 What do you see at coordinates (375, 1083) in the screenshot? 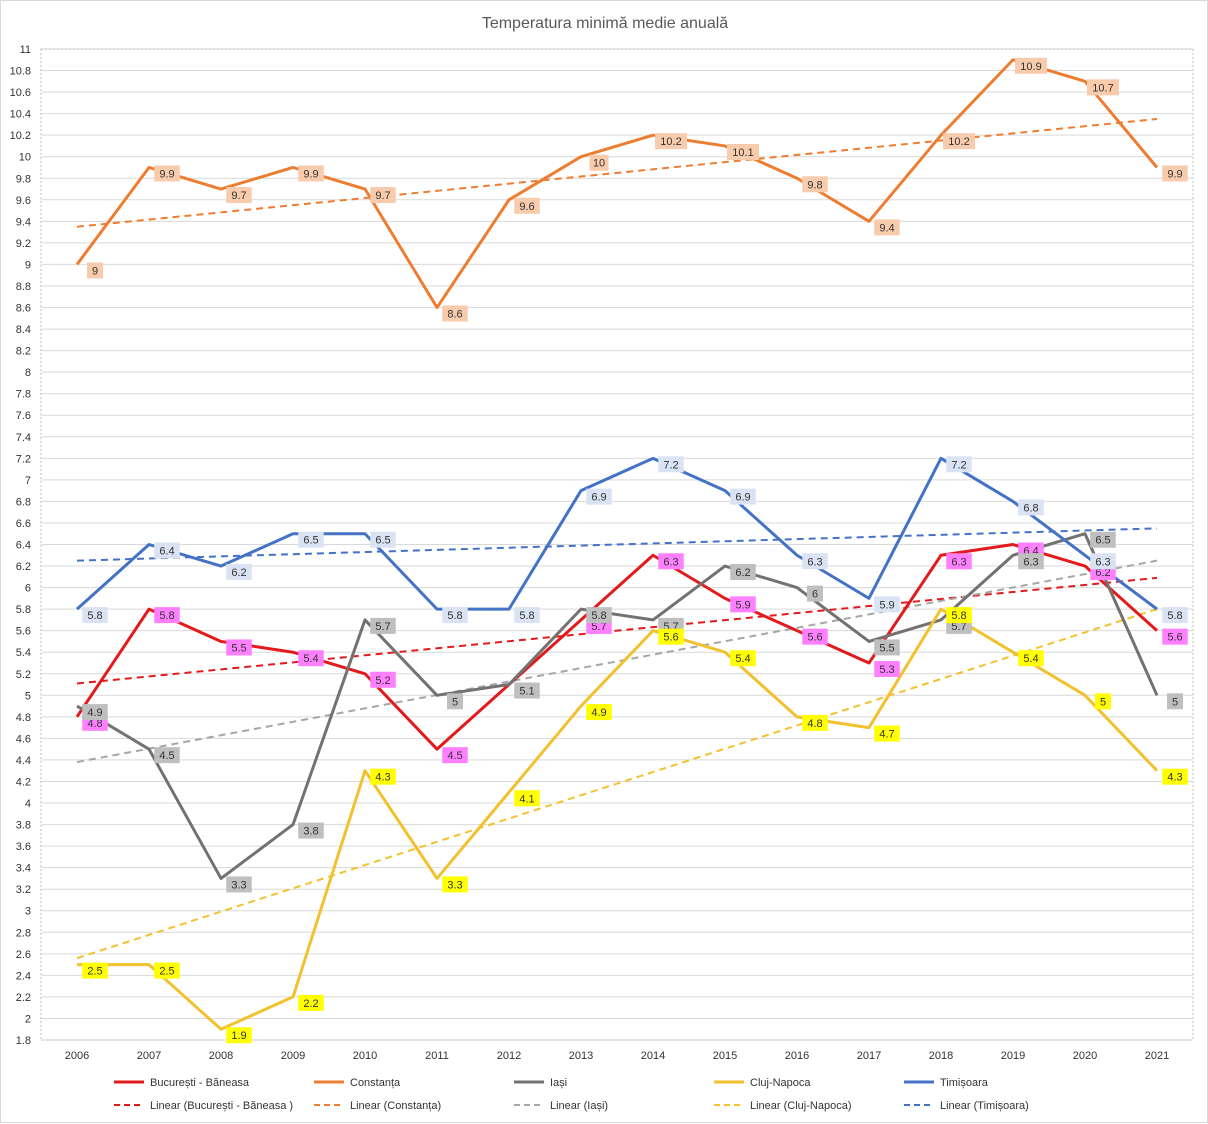
I see `legend-entry: Constanța` at bounding box center [375, 1083].